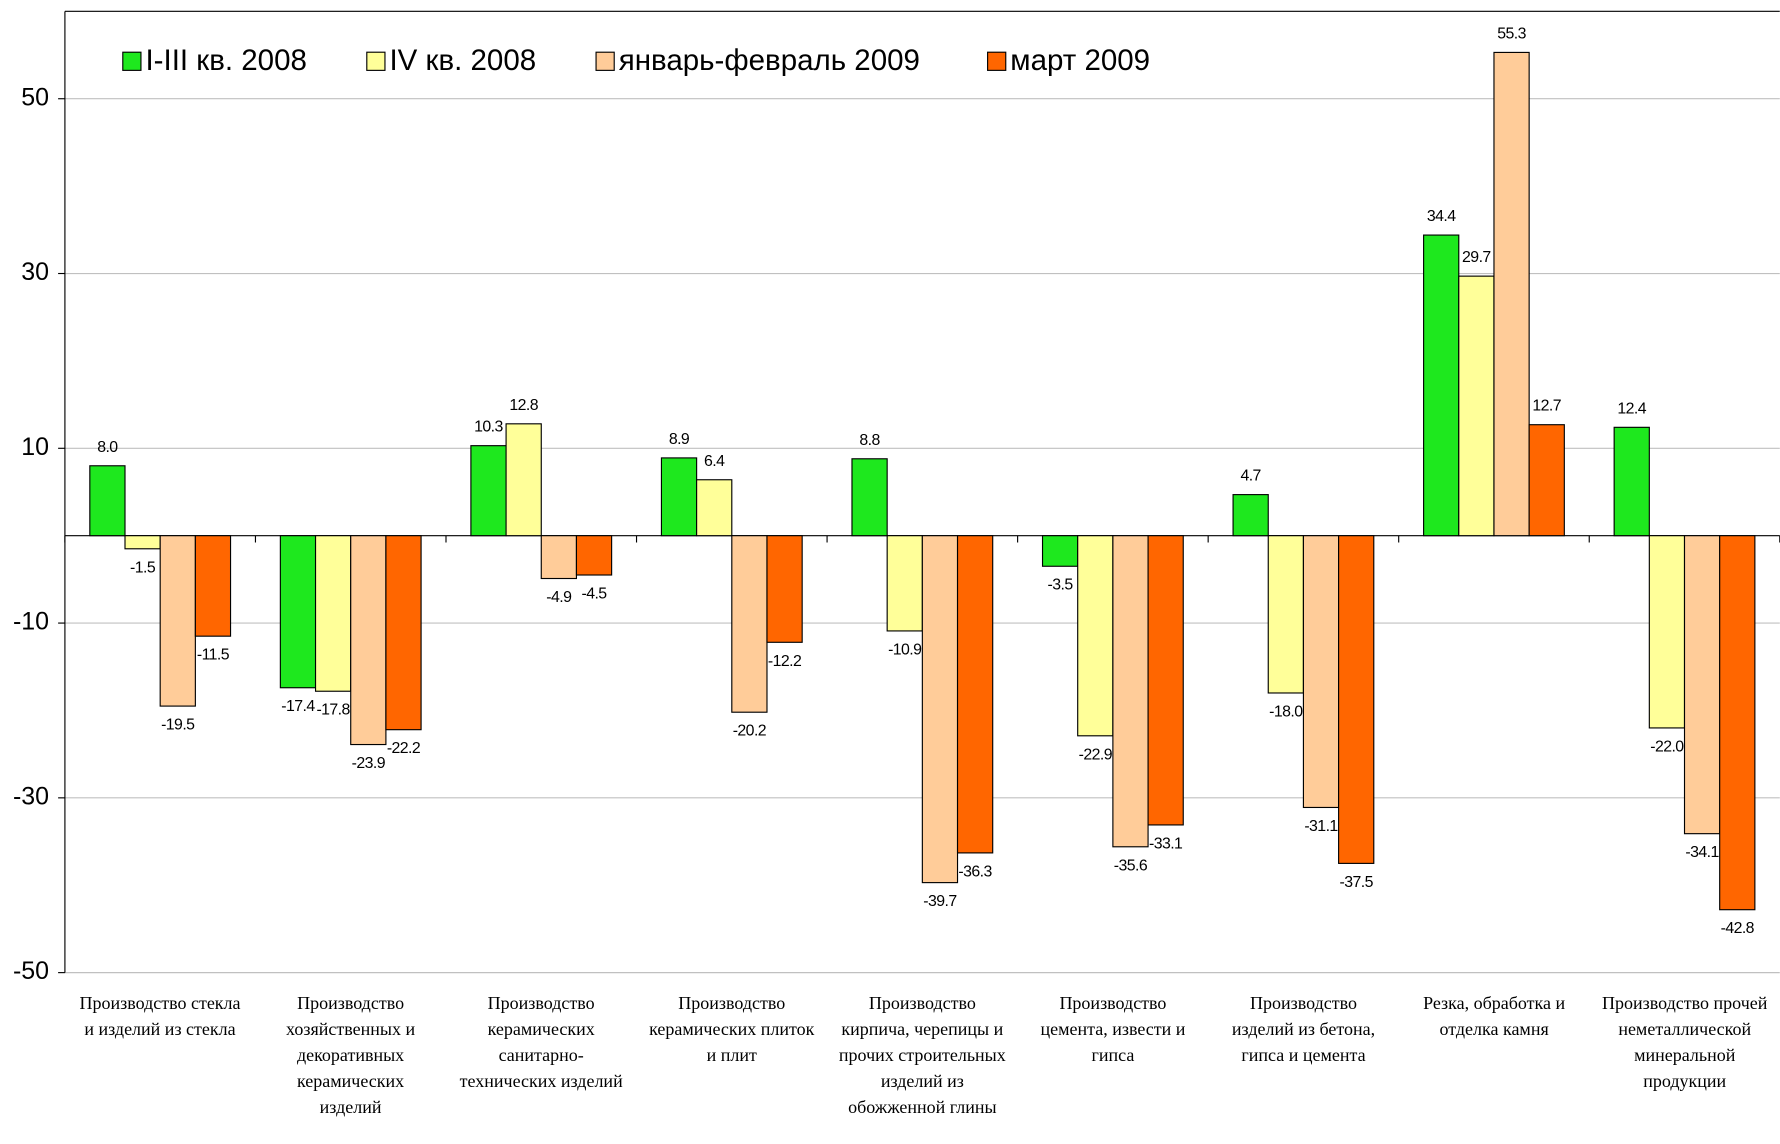 This screenshot has height=1144, width=1780. Describe the element at coordinates (732, 1028) in the screenshot. I see `x-tick-label: Производство керамических плиток и плит` at that location.